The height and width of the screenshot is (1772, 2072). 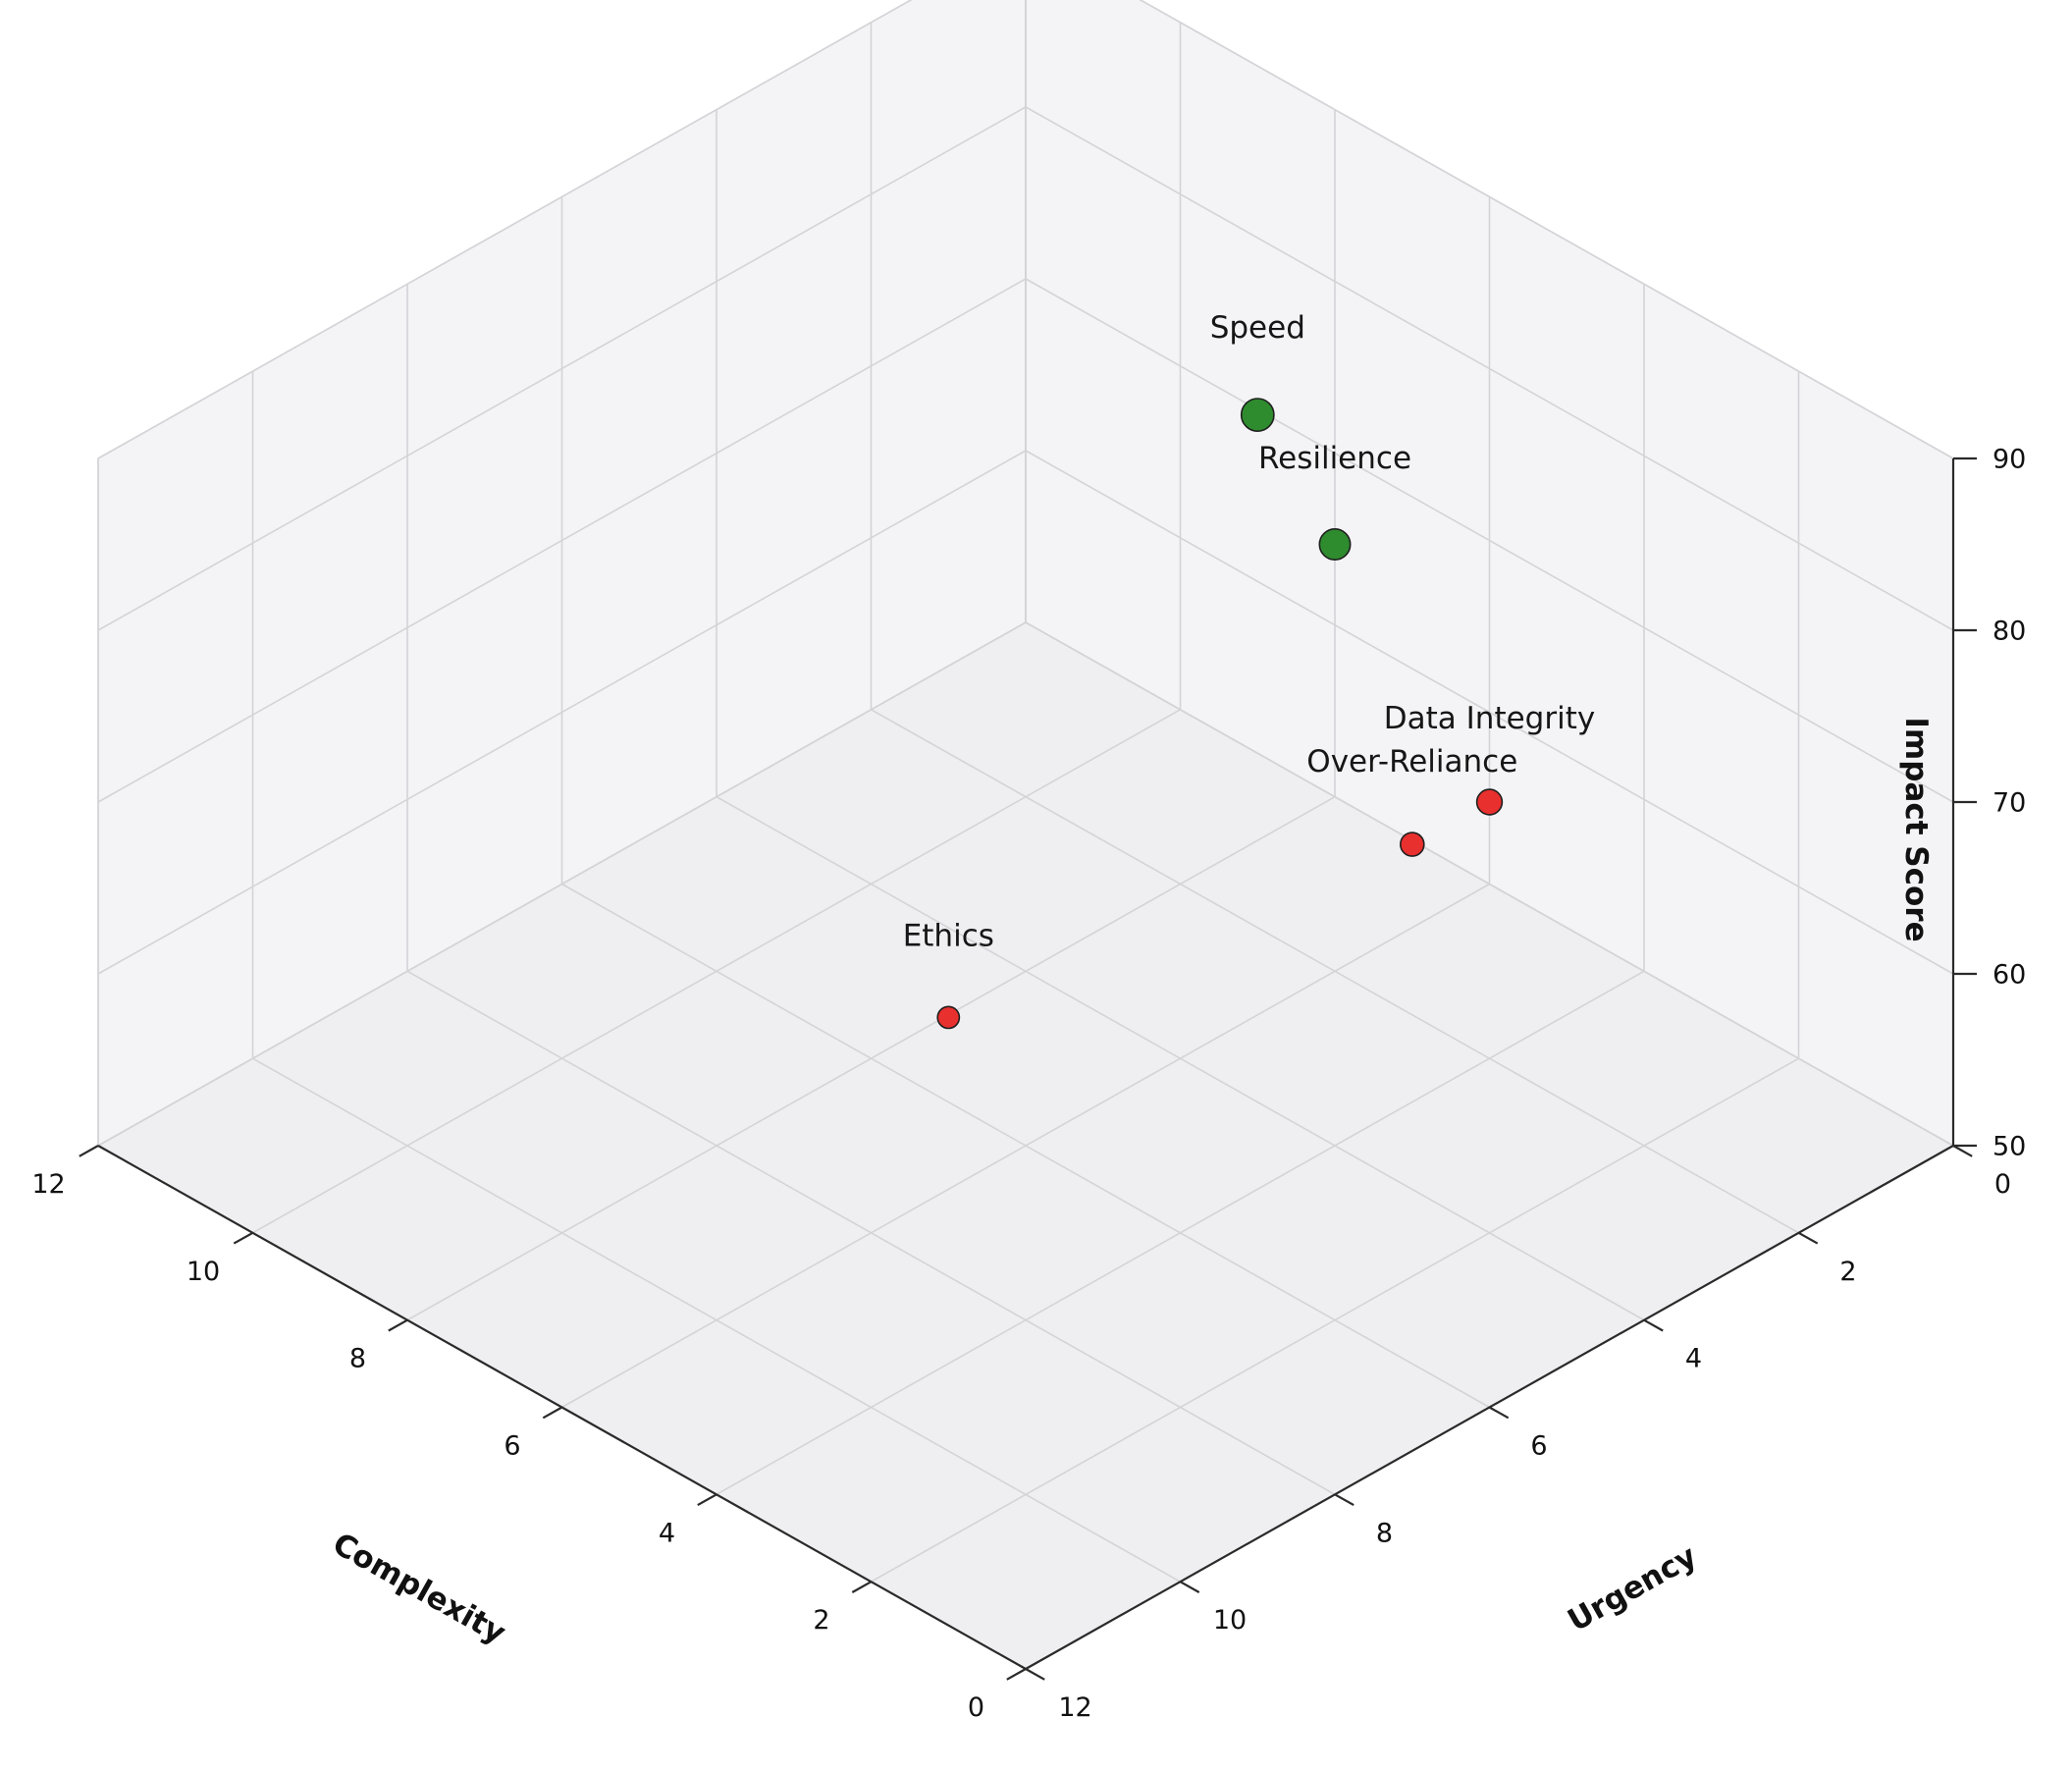 What do you see at coordinates (1335, 544) in the screenshot?
I see `data-point-resilience` at bounding box center [1335, 544].